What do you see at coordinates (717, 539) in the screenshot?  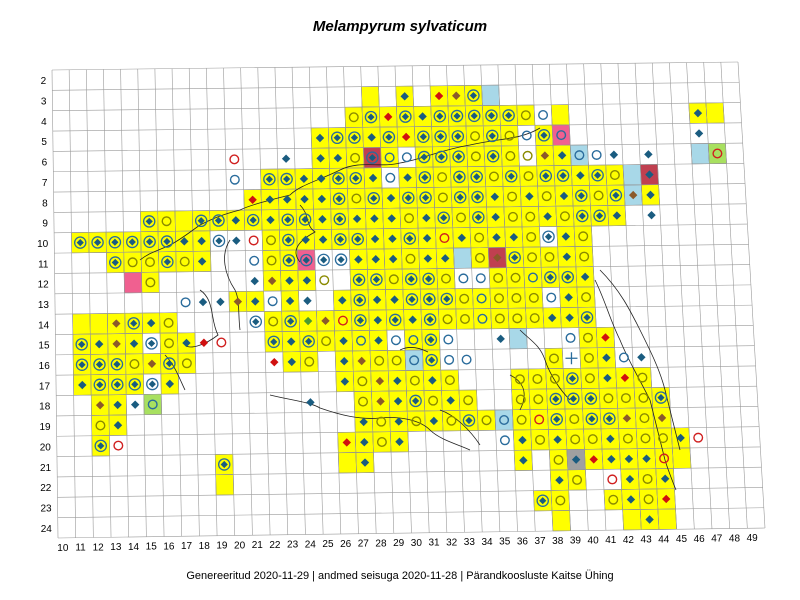 I see `column-label: 47` at bounding box center [717, 539].